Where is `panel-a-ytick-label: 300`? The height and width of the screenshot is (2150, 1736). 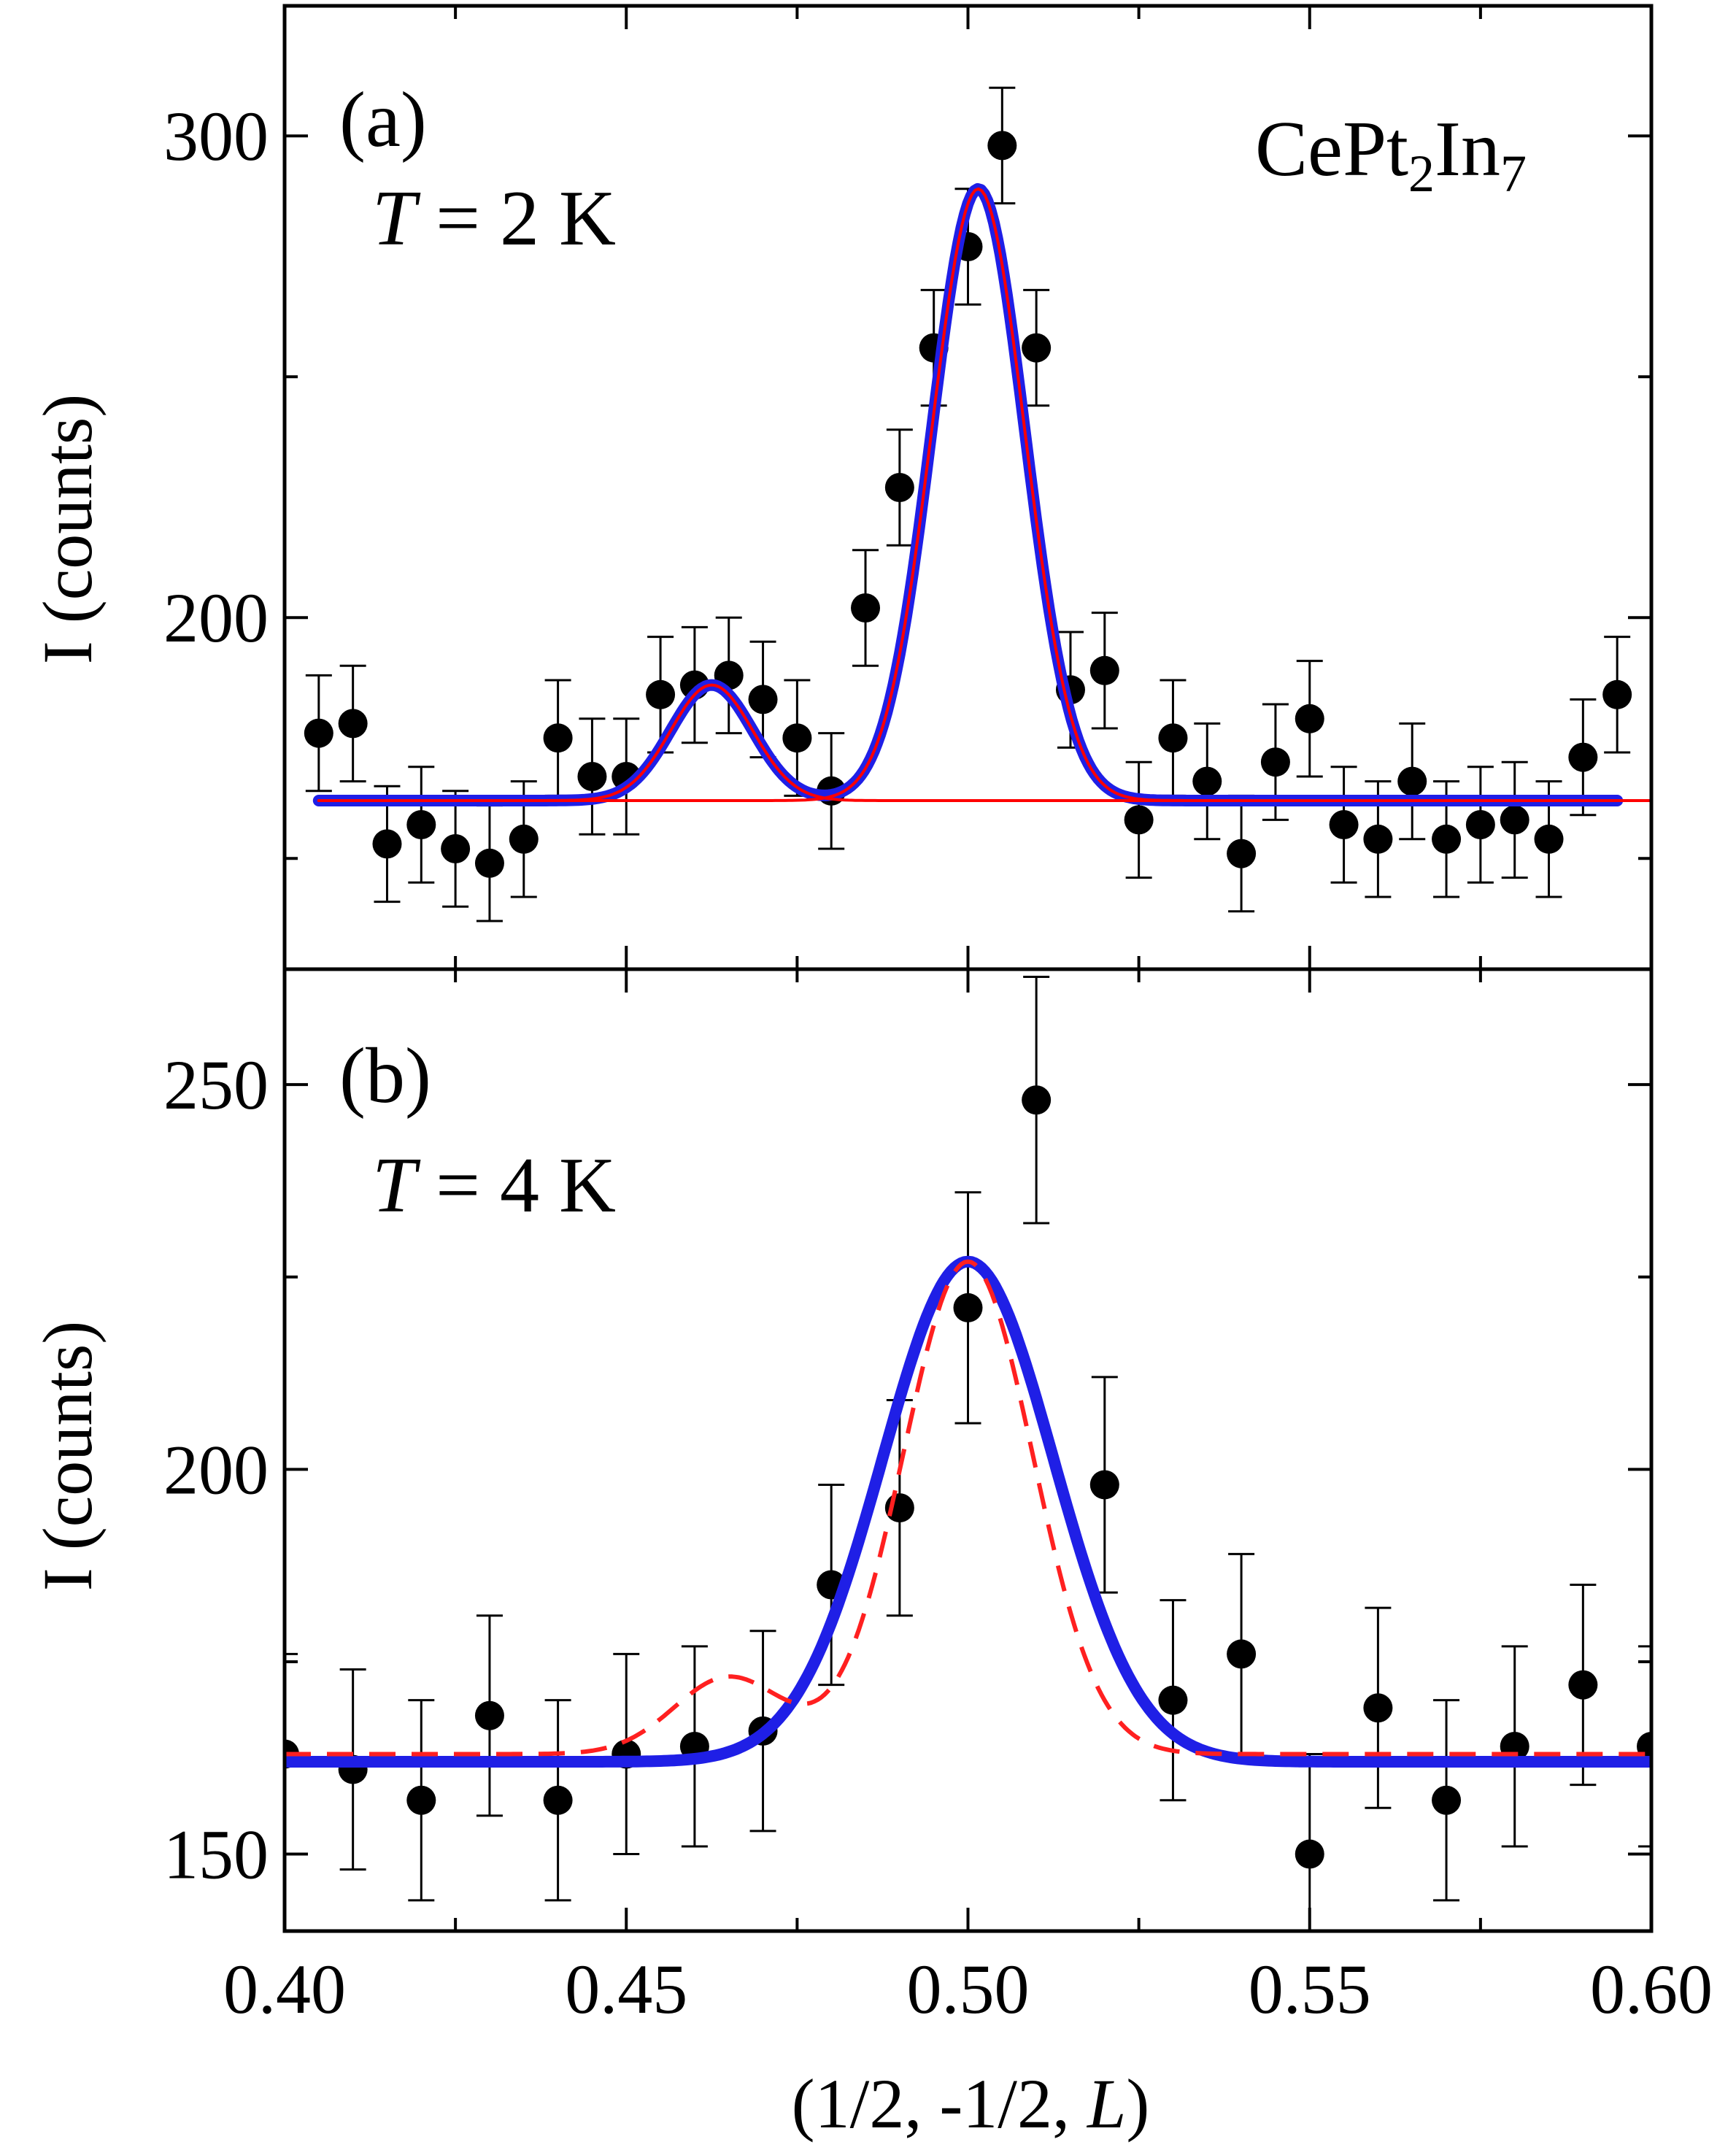
panel-a-ytick-label: 300 is located at coordinates (216, 136).